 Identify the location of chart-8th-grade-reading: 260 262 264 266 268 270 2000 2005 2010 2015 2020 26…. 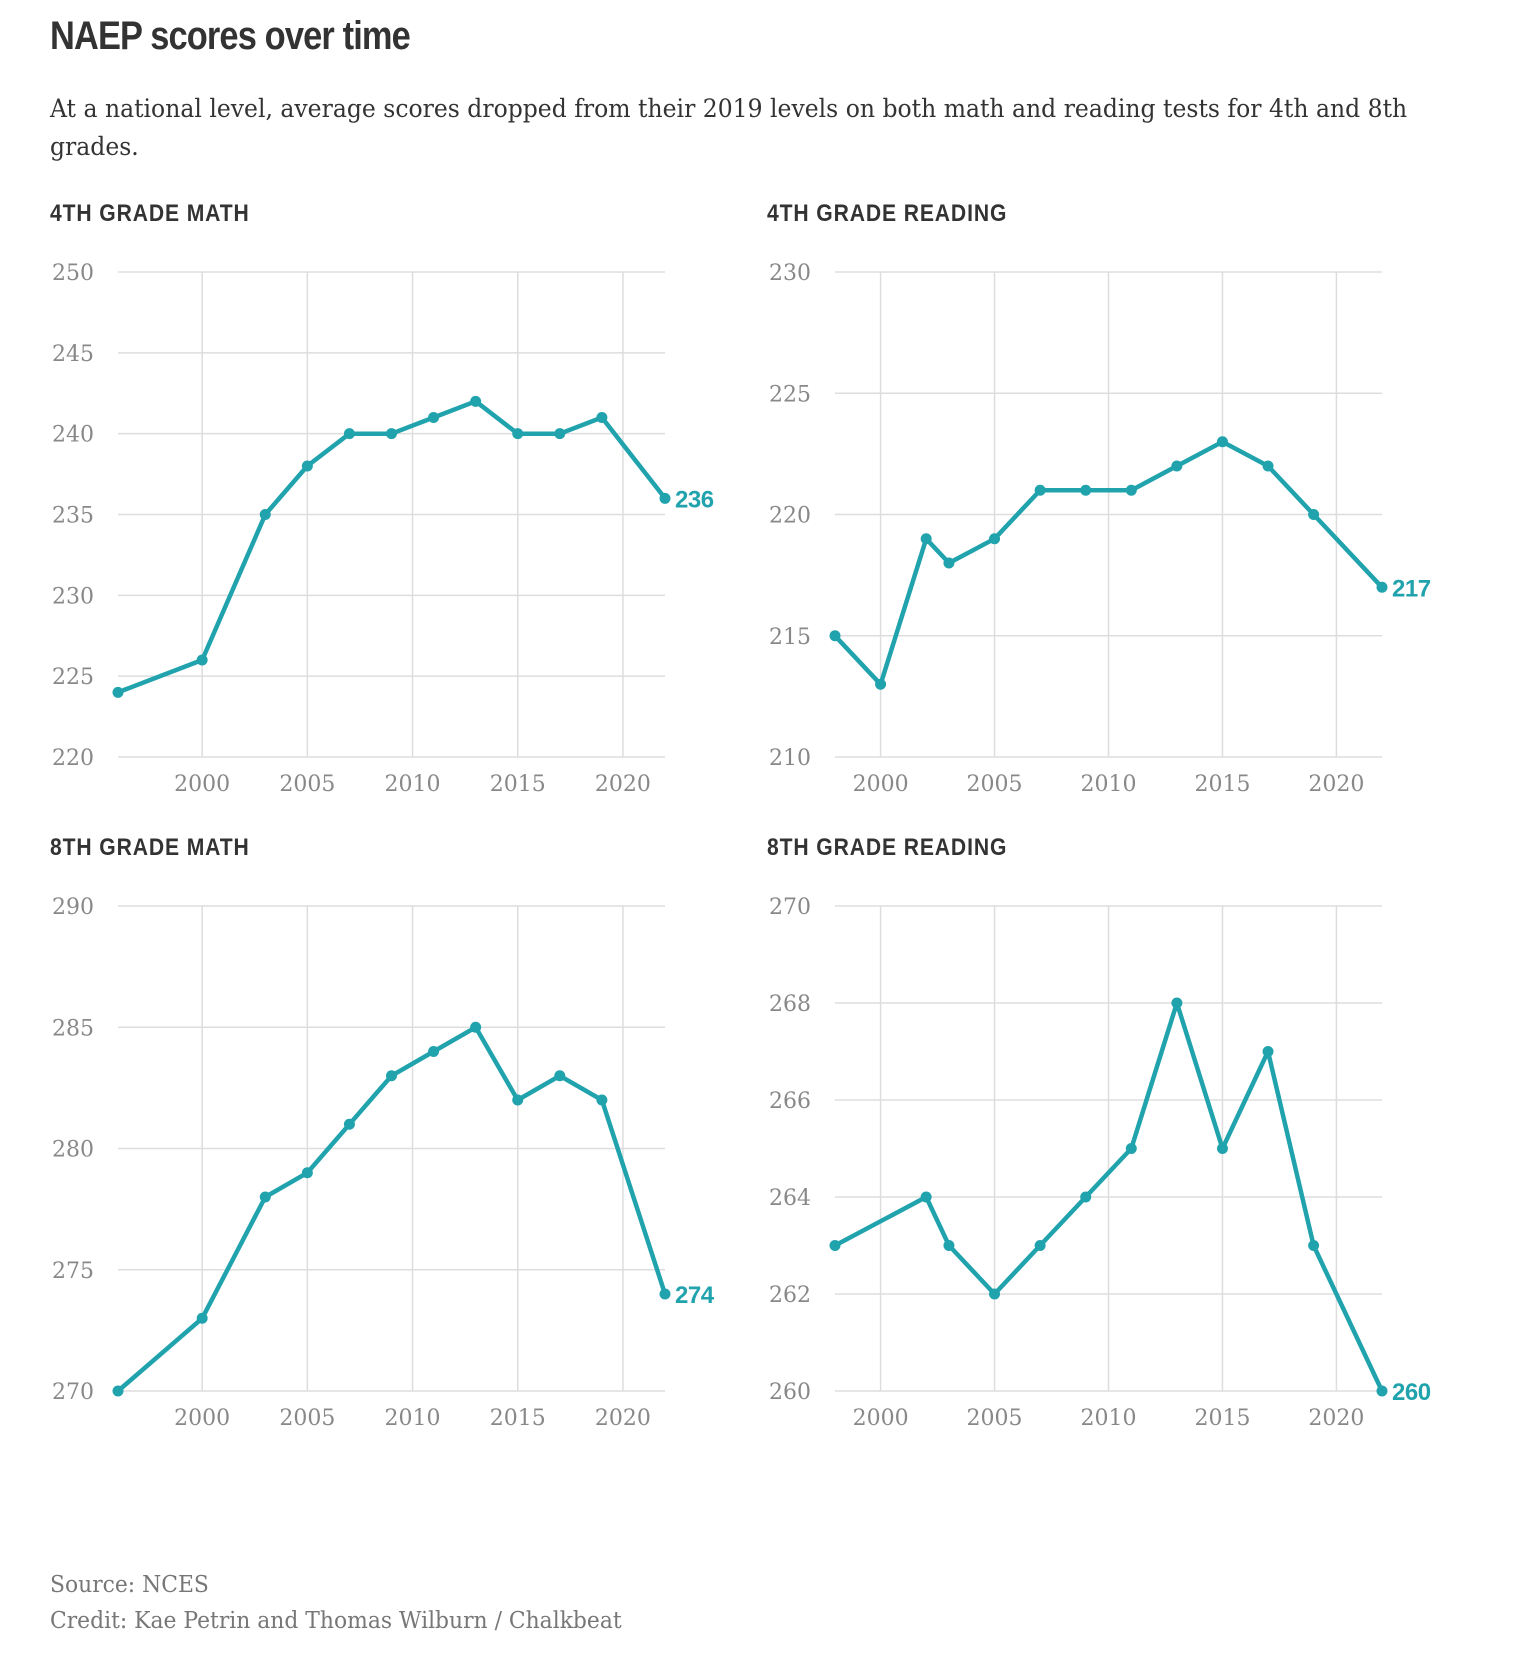
(1100, 1163).